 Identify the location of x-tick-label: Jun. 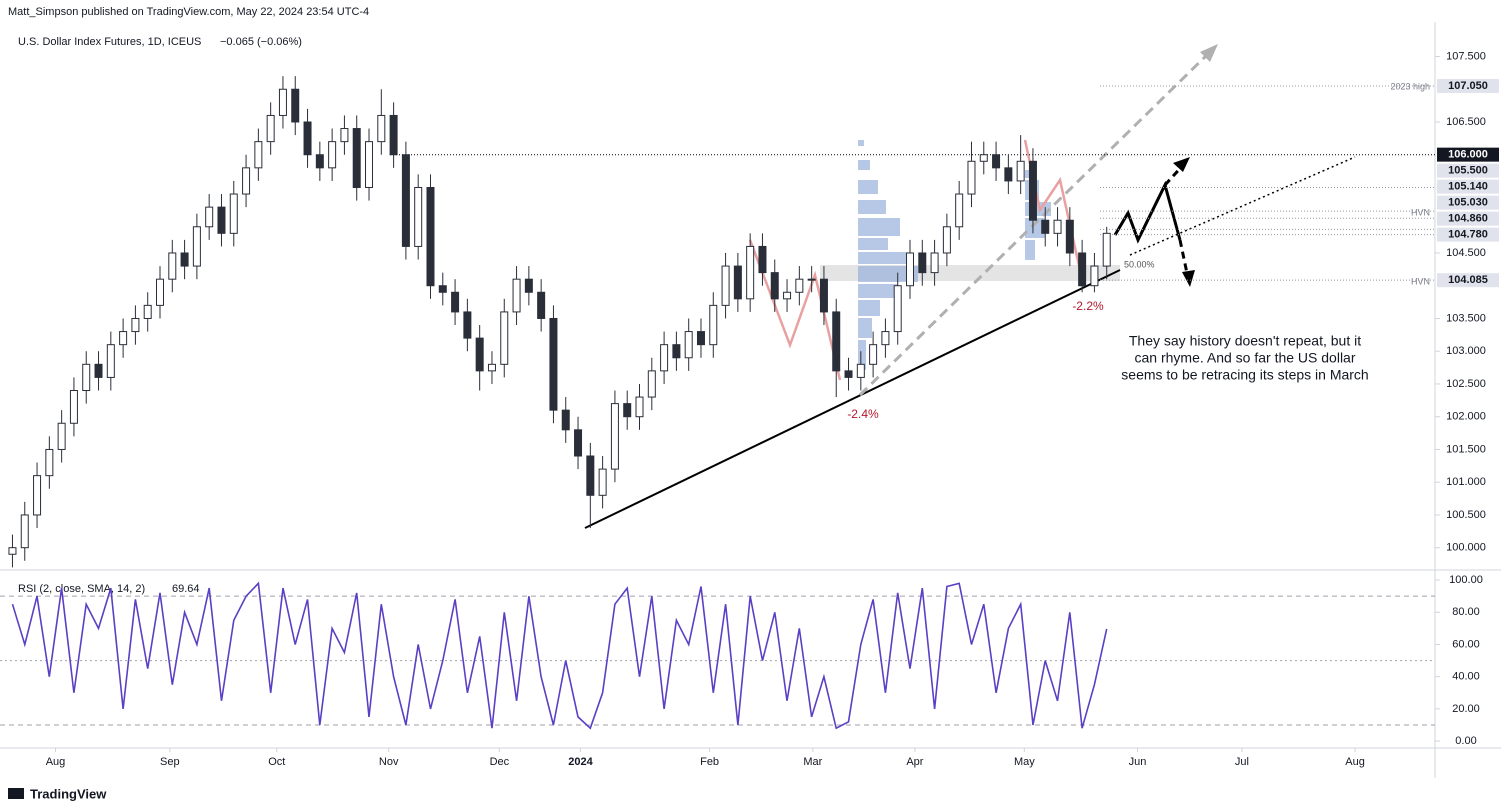
(1138, 762).